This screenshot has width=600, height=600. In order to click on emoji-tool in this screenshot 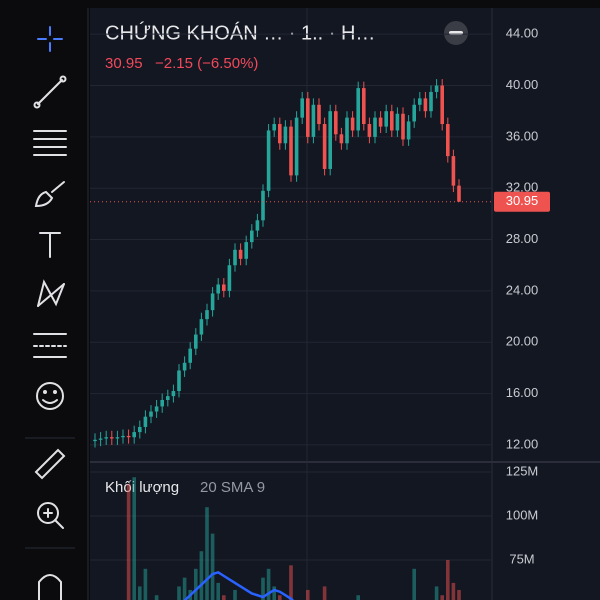, I will do `click(50, 396)`.